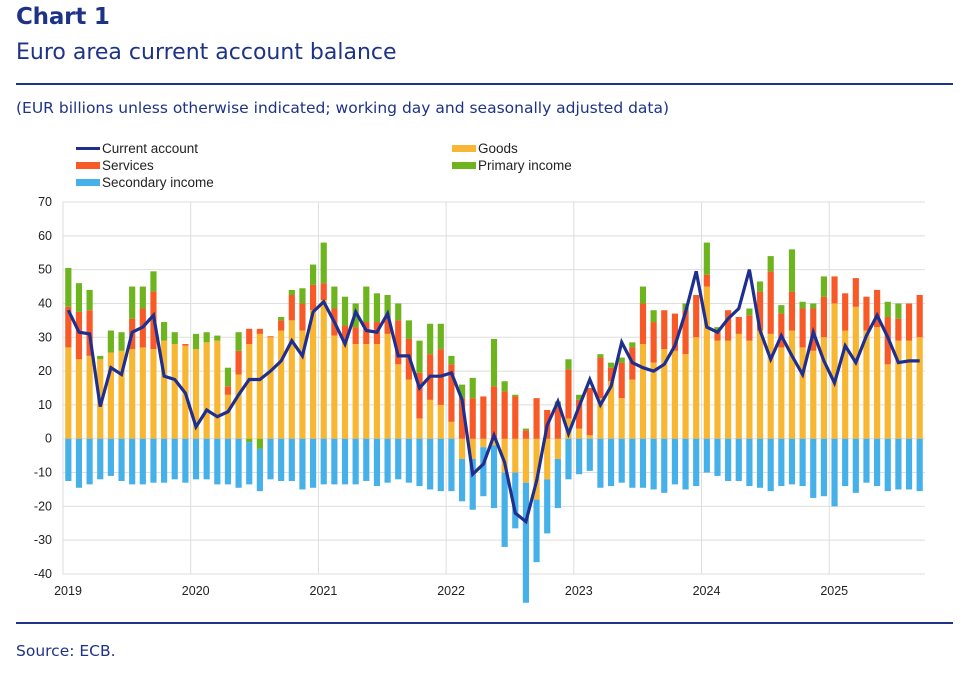 The image size is (971, 673). I want to click on legend-item-current-account: Current account, so click(137, 148).